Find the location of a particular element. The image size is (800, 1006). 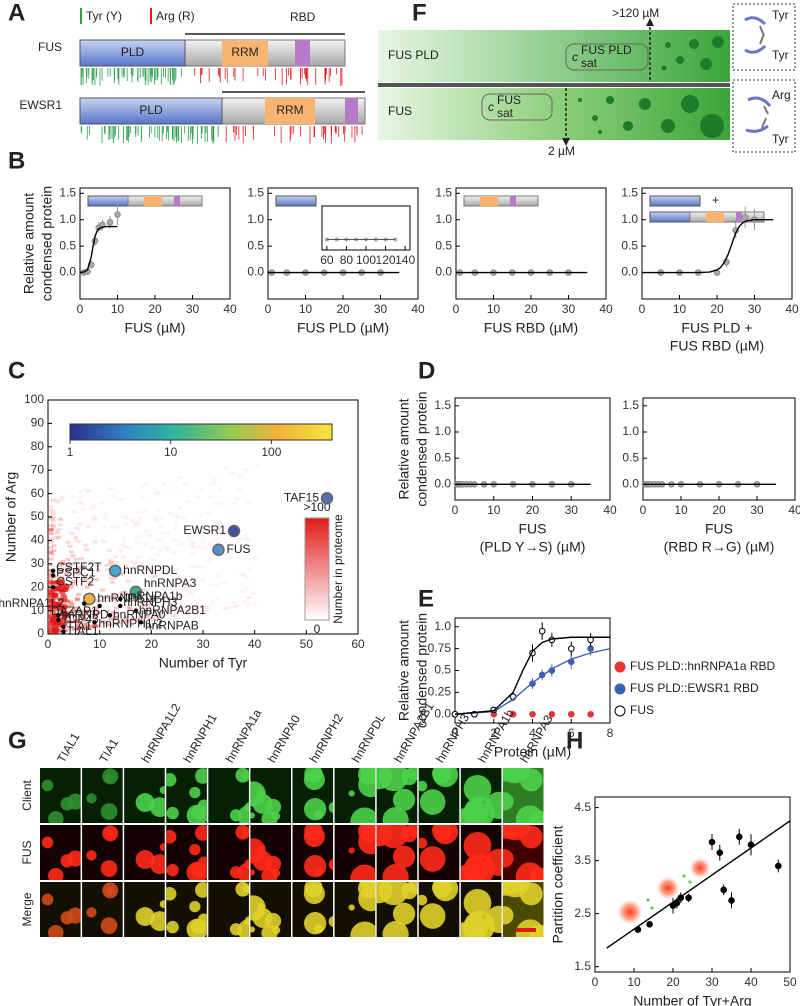

icon-znf is located at coordinates (177, 201).